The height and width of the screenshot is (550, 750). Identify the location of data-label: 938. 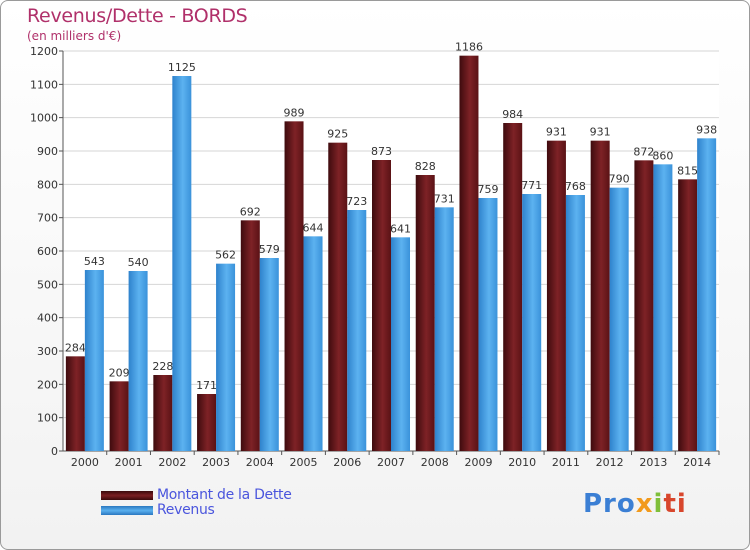
(706, 129).